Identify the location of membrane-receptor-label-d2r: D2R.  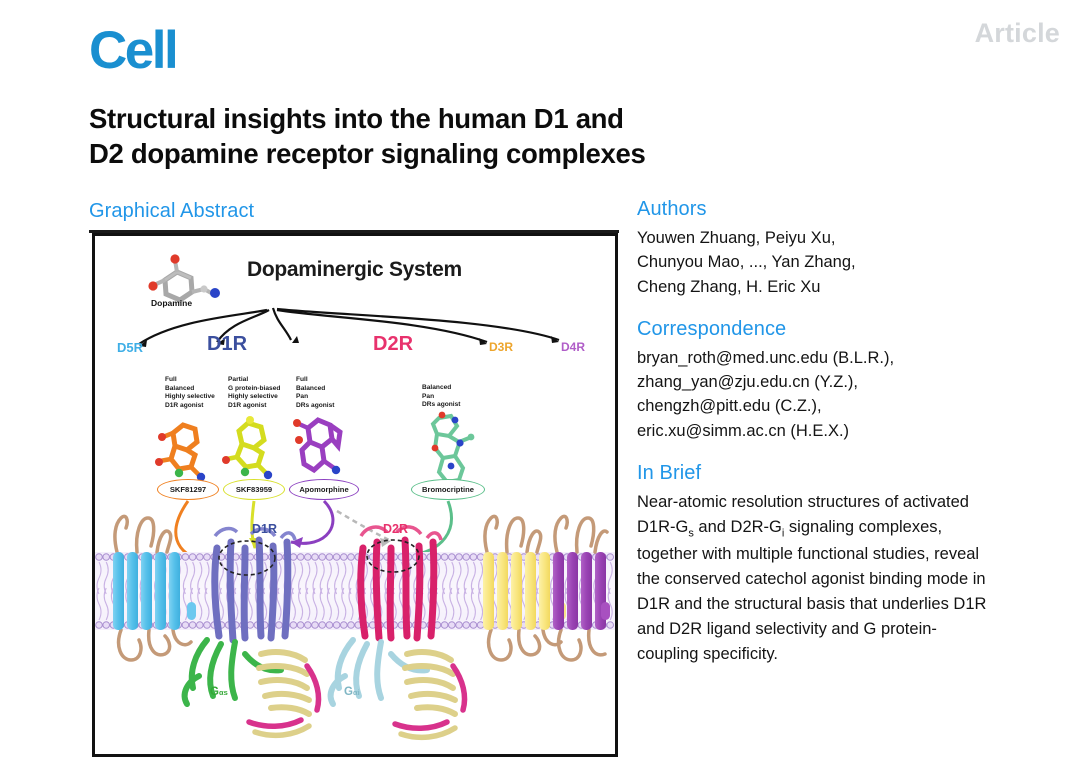
(396, 529).